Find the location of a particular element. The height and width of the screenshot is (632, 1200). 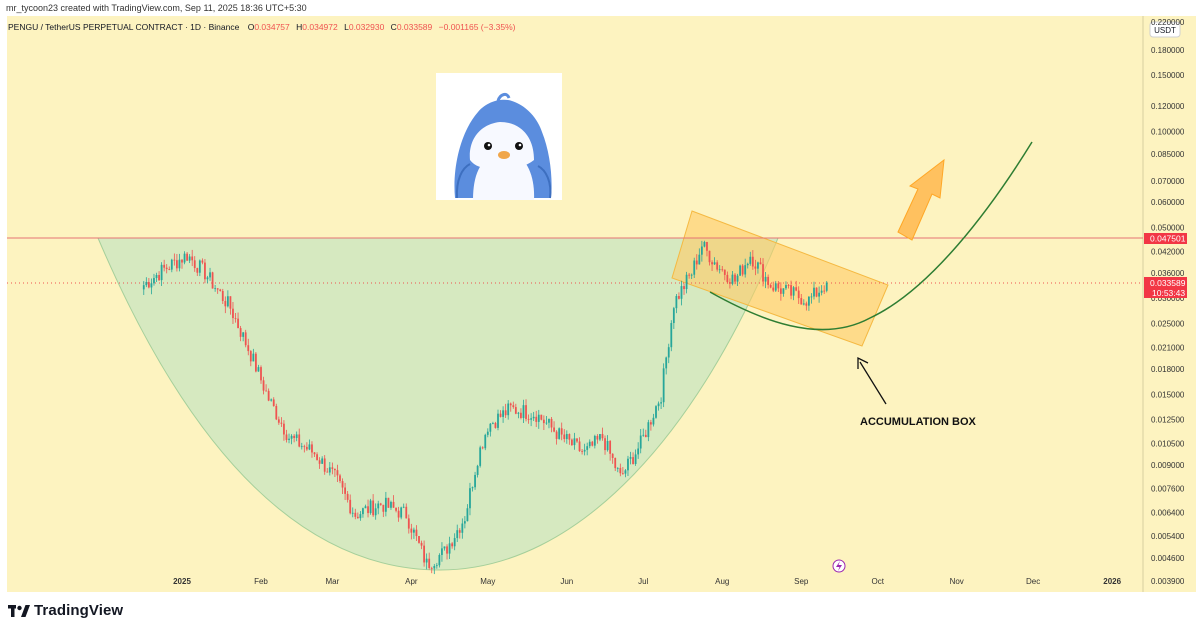

currency-button is located at coordinates (1165, 29).